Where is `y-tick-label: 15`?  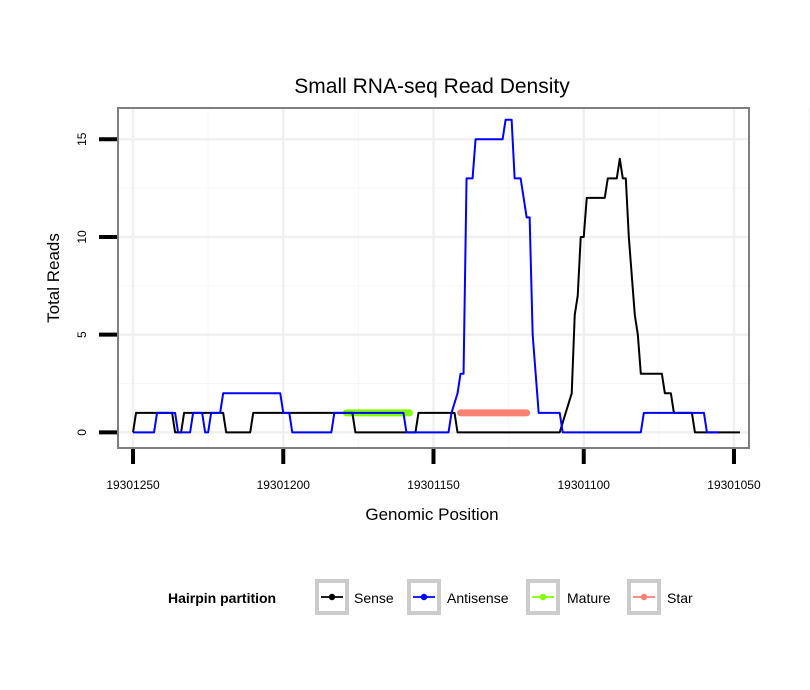
y-tick-label: 15 is located at coordinates (82, 139).